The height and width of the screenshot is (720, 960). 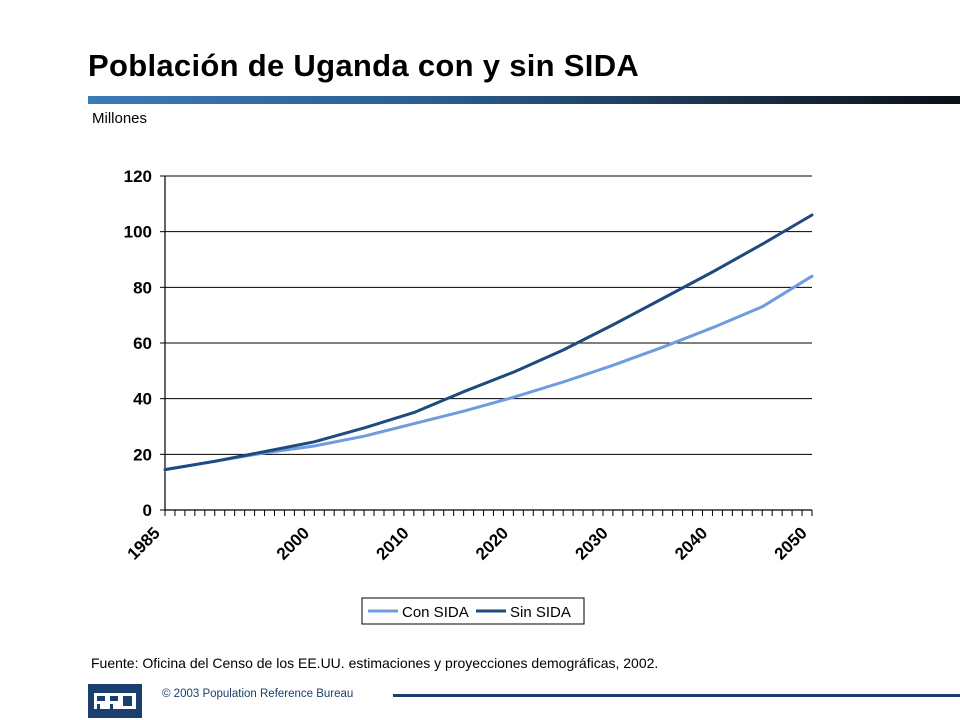 What do you see at coordinates (524, 100) in the screenshot?
I see `title-underline` at bounding box center [524, 100].